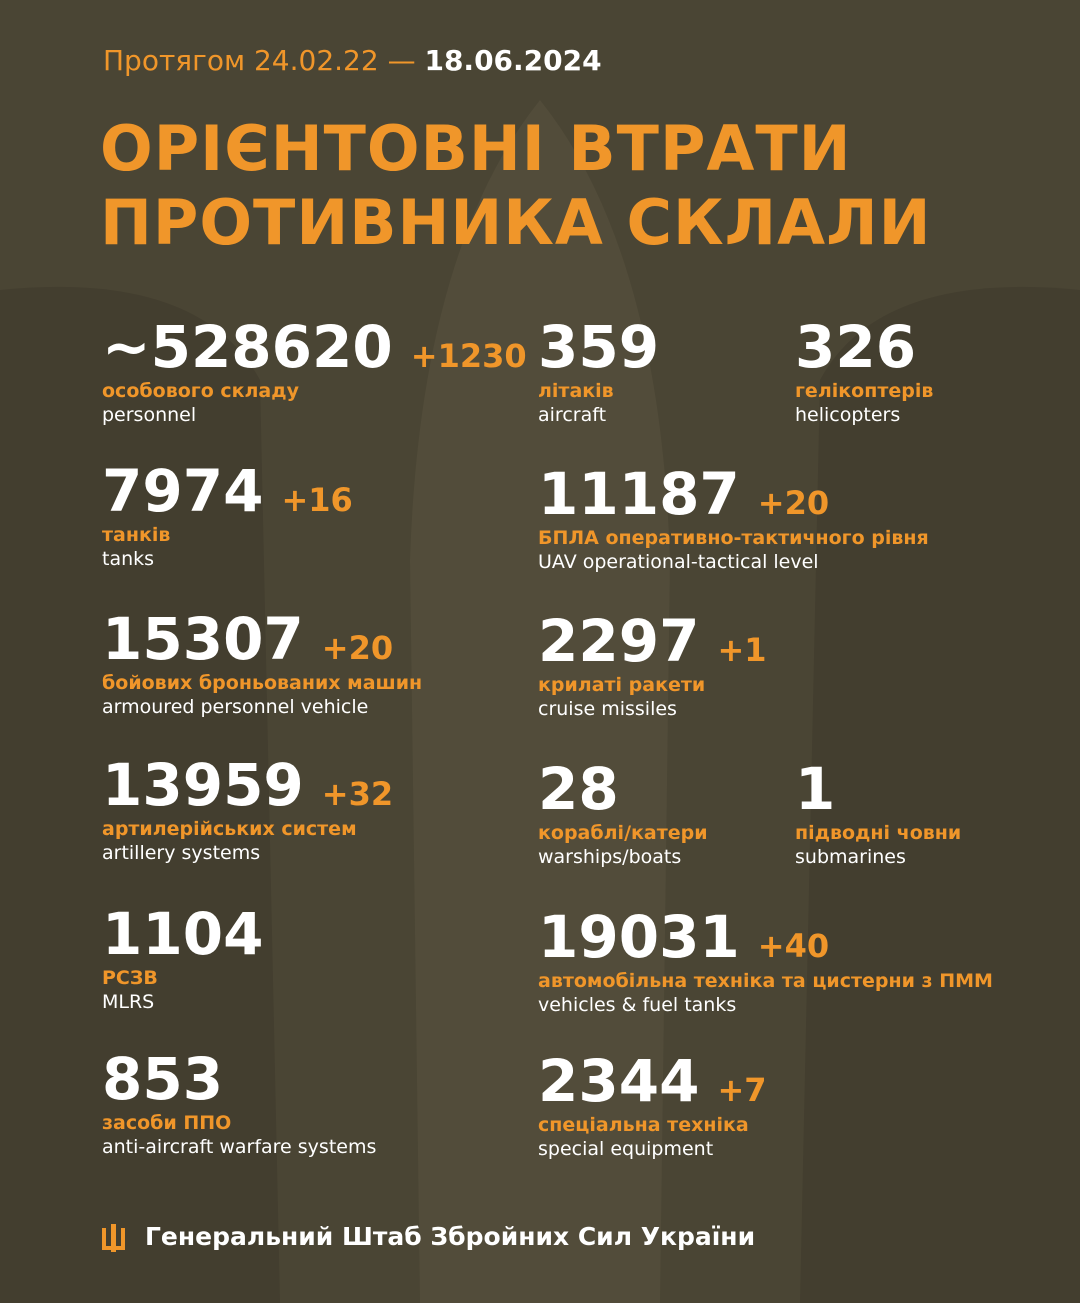 The height and width of the screenshot is (1303, 1080). I want to click on label-en: tanks, so click(128, 559).